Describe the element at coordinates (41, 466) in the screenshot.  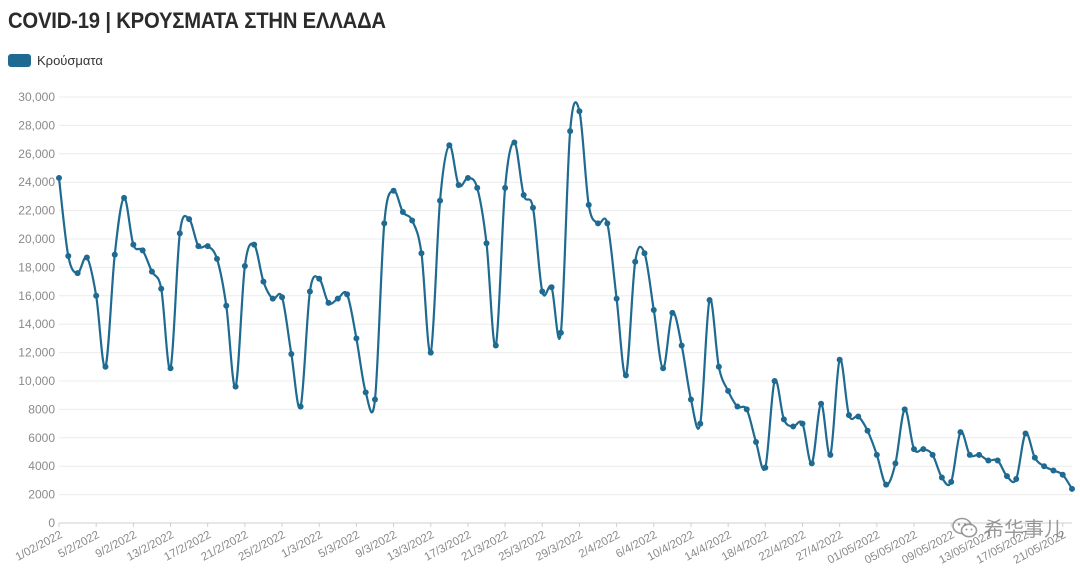
I see `y-tick-label: 4000` at that location.